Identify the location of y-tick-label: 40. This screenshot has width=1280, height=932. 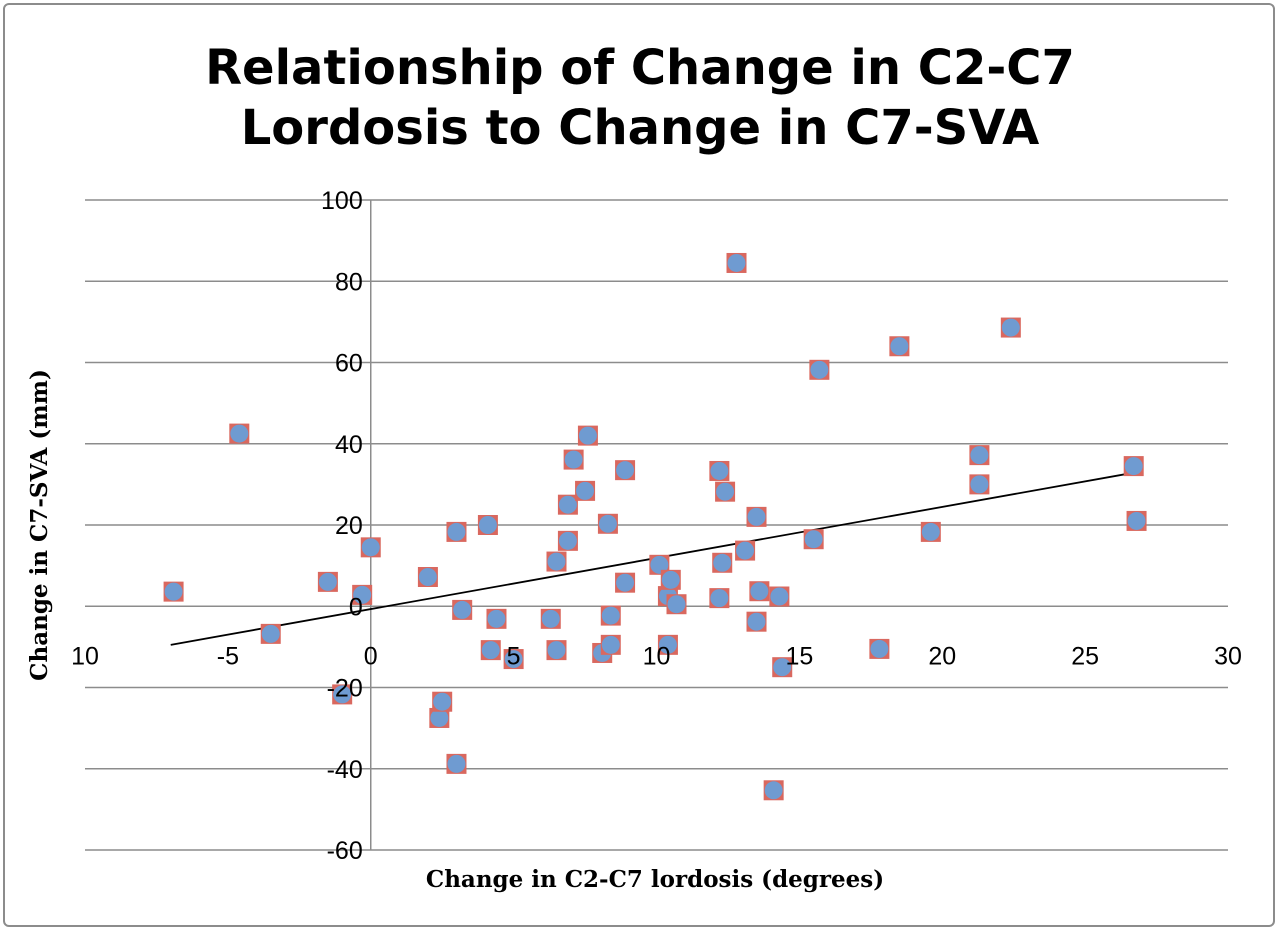
(349, 445).